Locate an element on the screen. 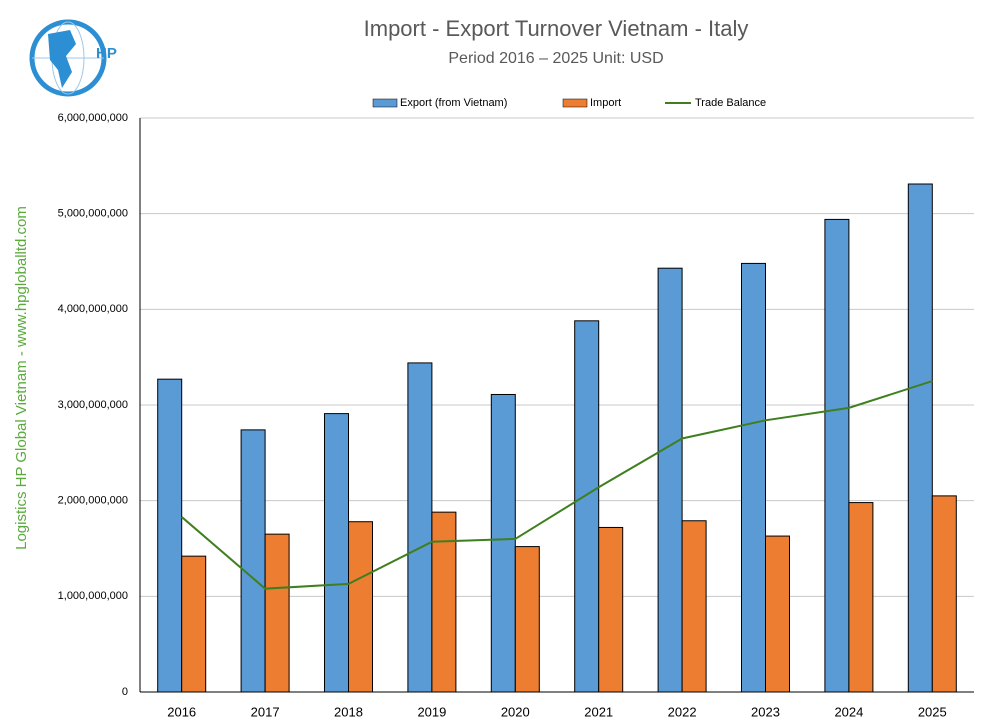 The width and height of the screenshot is (994, 728). x-tick-label: 2024 is located at coordinates (848, 711).